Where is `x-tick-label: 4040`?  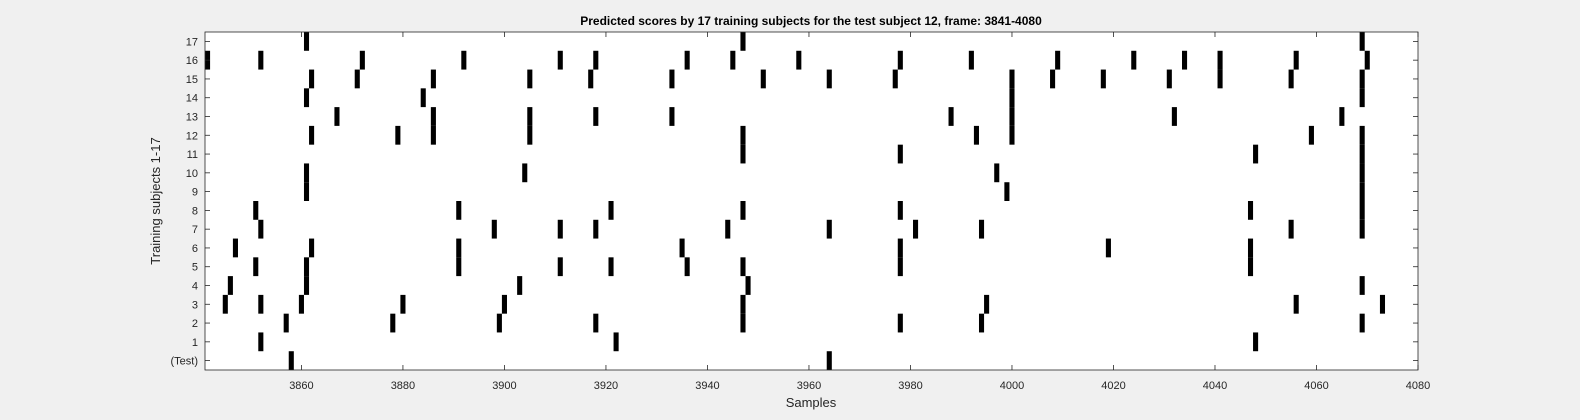 x-tick-label: 4040 is located at coordinates (1215, 386).